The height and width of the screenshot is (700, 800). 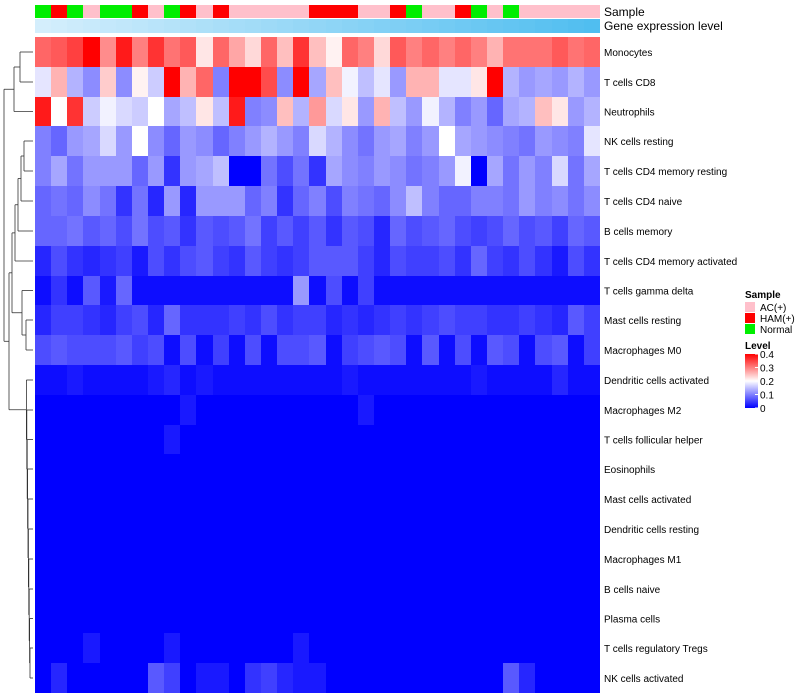 I want to click on legend-level-tick-label: 0, so click(x=763, y=409).